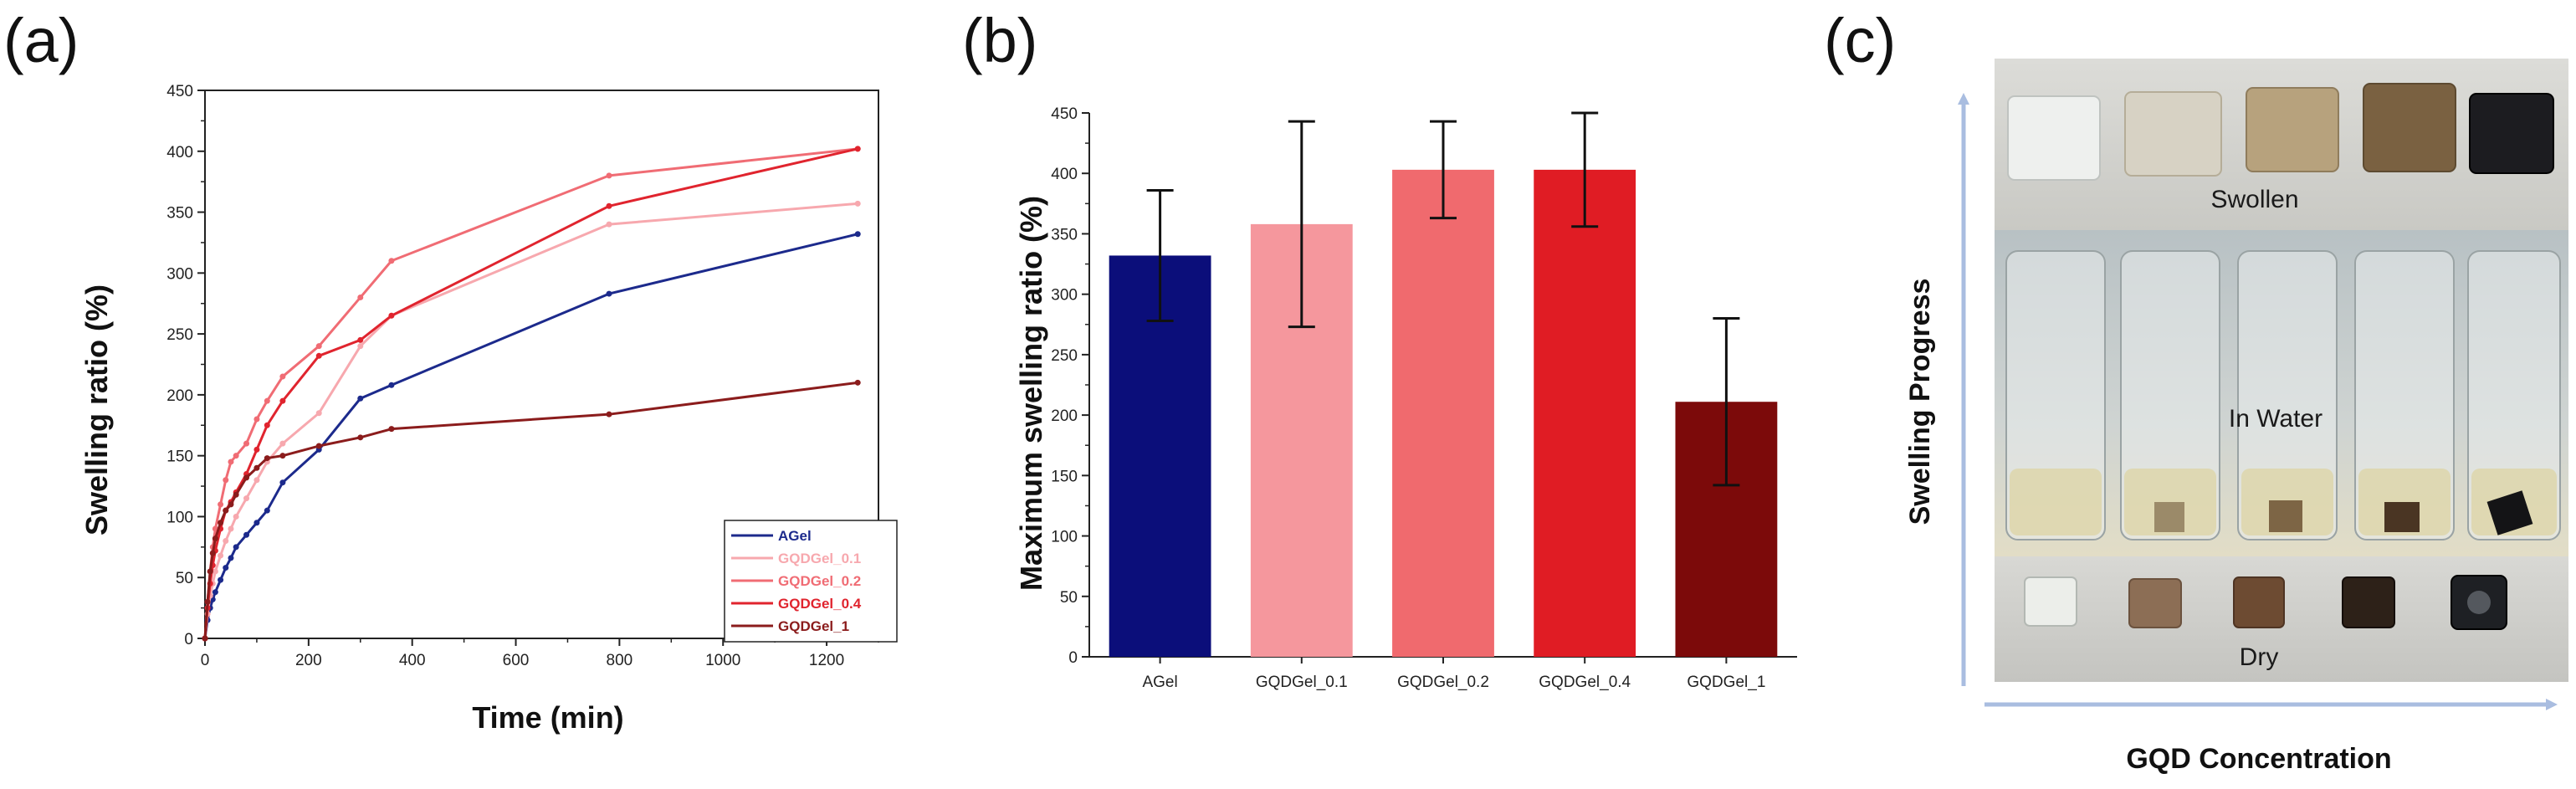 This screenshot has height=789, width=2576. Describe the element at coordinates (1065, 175) in the screenshot. I see `chart-b-ytick-label: 400` at that location.